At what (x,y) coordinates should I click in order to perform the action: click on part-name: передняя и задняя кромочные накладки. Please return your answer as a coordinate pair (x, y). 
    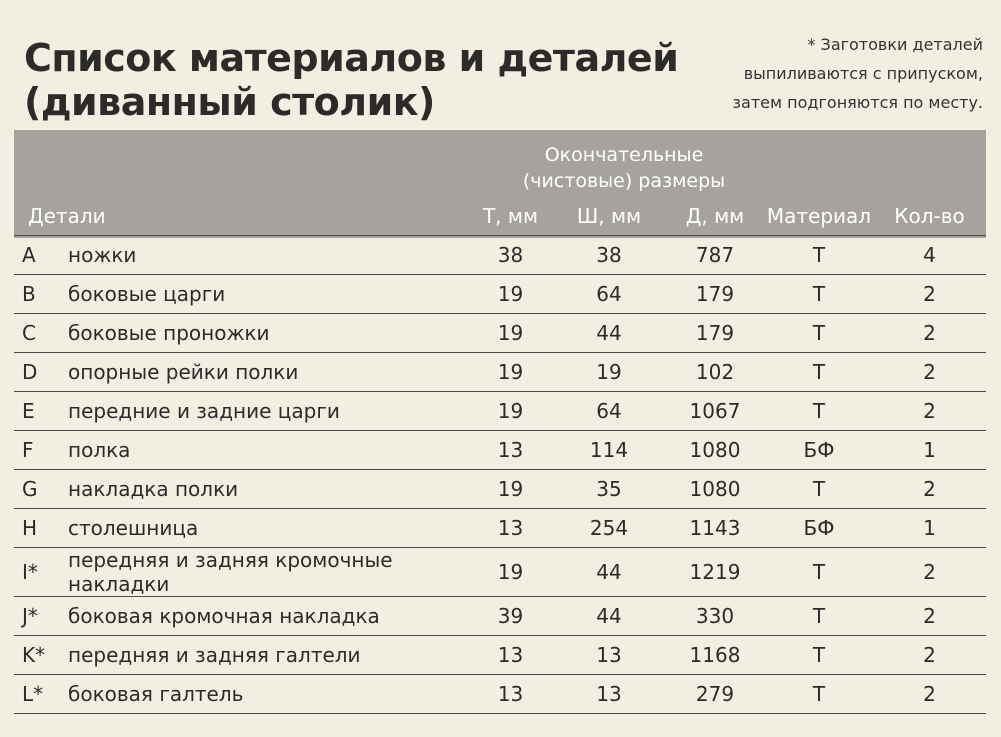
    Looking at the image, I should click on (268, 572).